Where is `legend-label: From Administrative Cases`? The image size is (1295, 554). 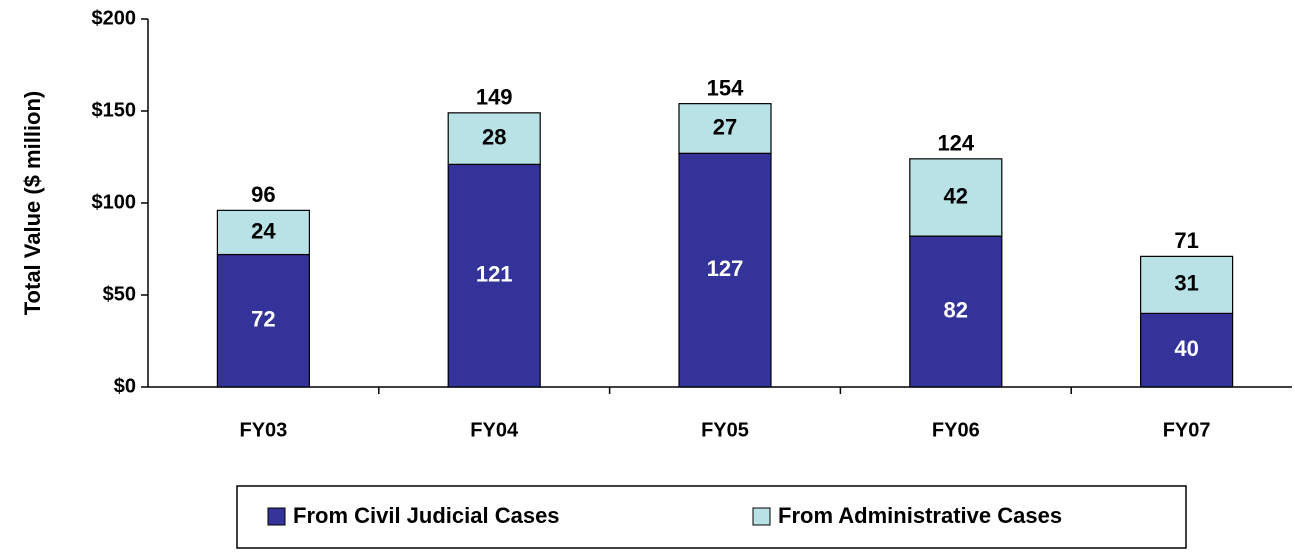 legend-label: From Administrative Cases is located at coordinates (920, 515).